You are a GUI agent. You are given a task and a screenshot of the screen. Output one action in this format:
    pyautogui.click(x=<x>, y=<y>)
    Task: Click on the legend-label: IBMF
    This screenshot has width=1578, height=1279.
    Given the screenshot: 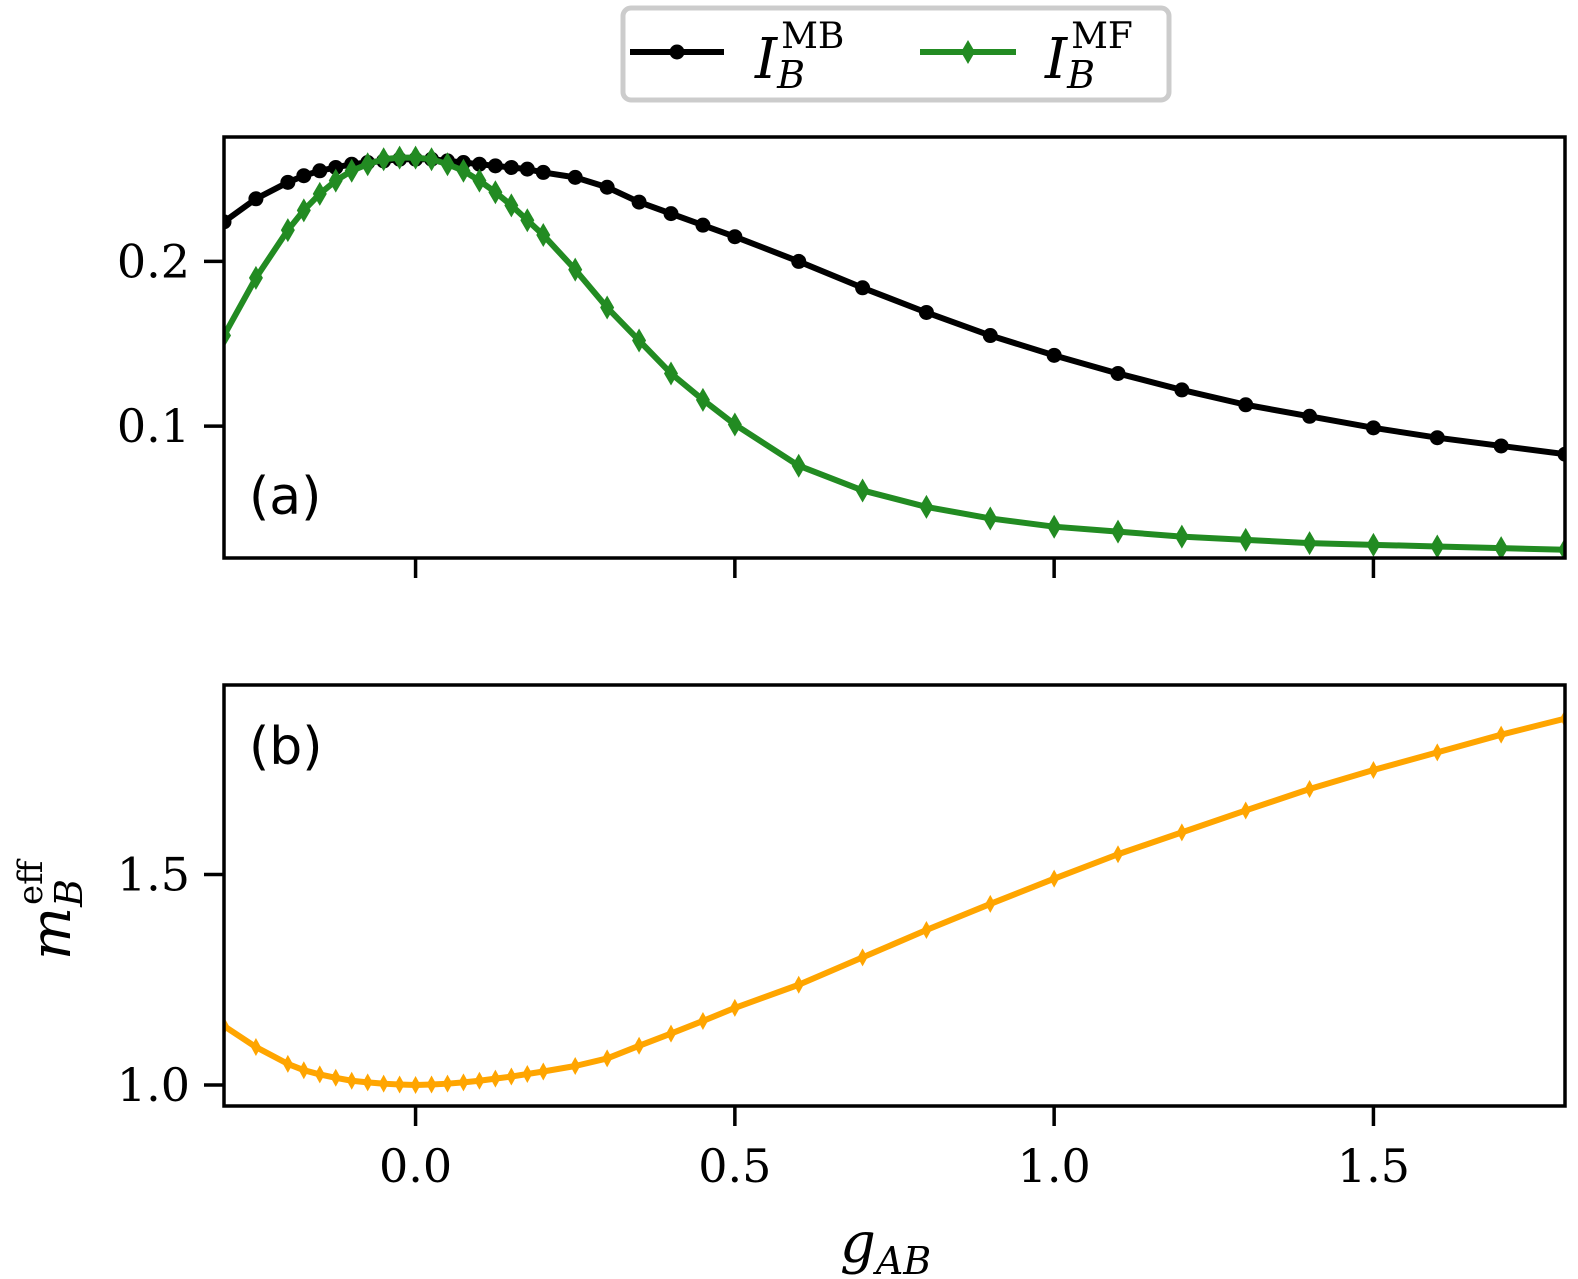 What is the action you would take?
    pyautogui.click(x=1088, y=56)
    